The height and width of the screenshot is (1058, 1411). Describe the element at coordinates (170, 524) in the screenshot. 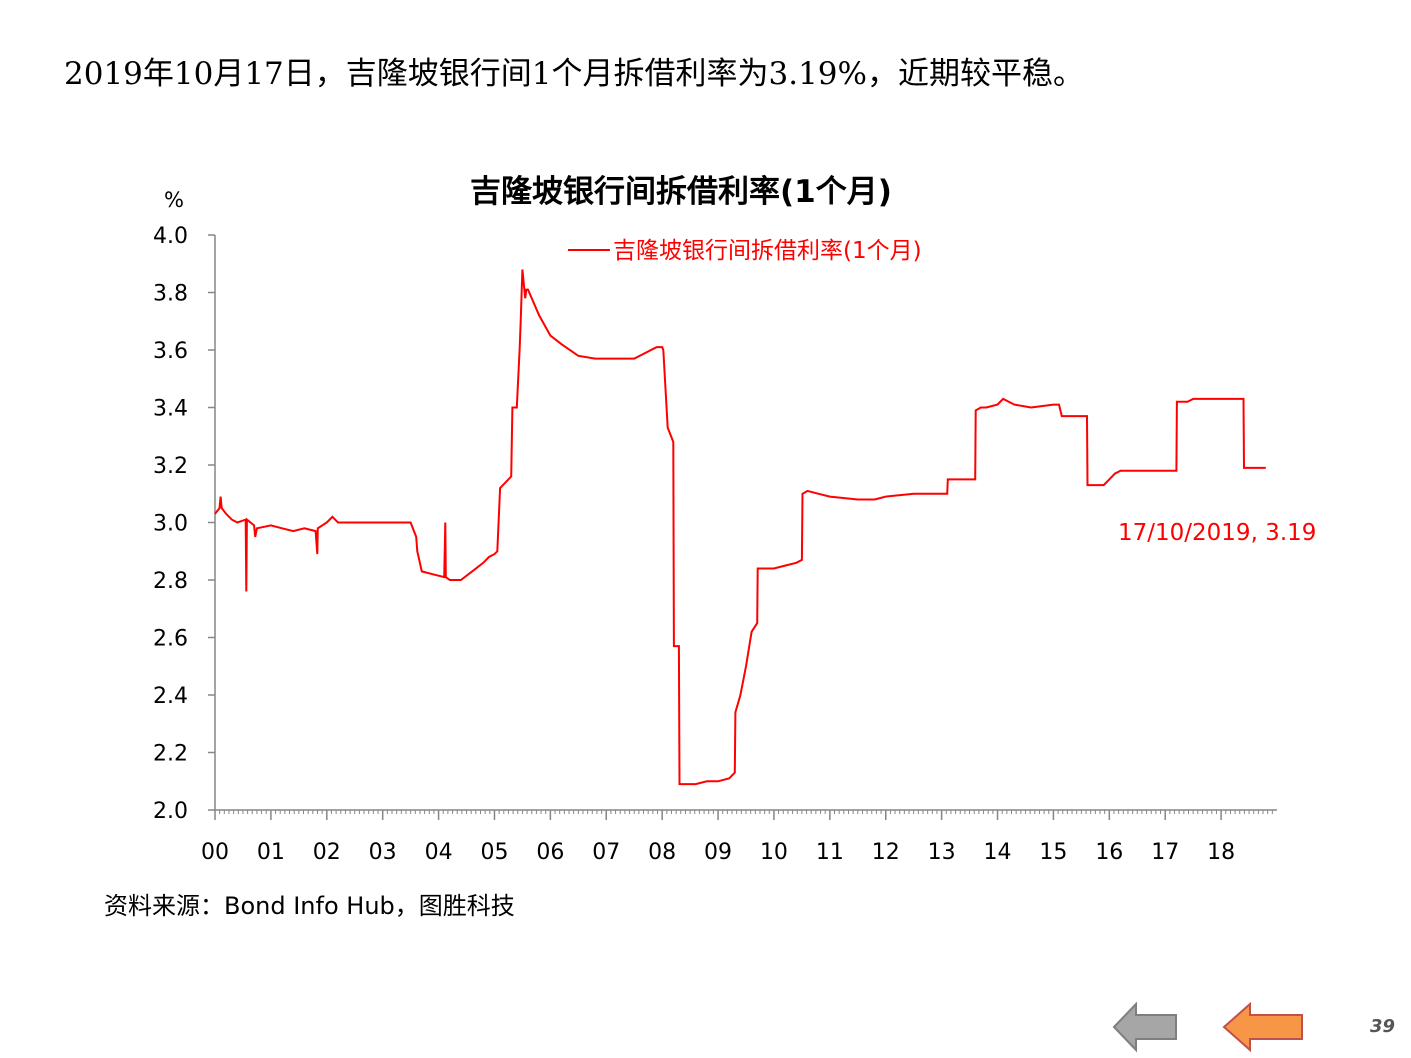

I see `y-tick-label: 3.0` at that location.